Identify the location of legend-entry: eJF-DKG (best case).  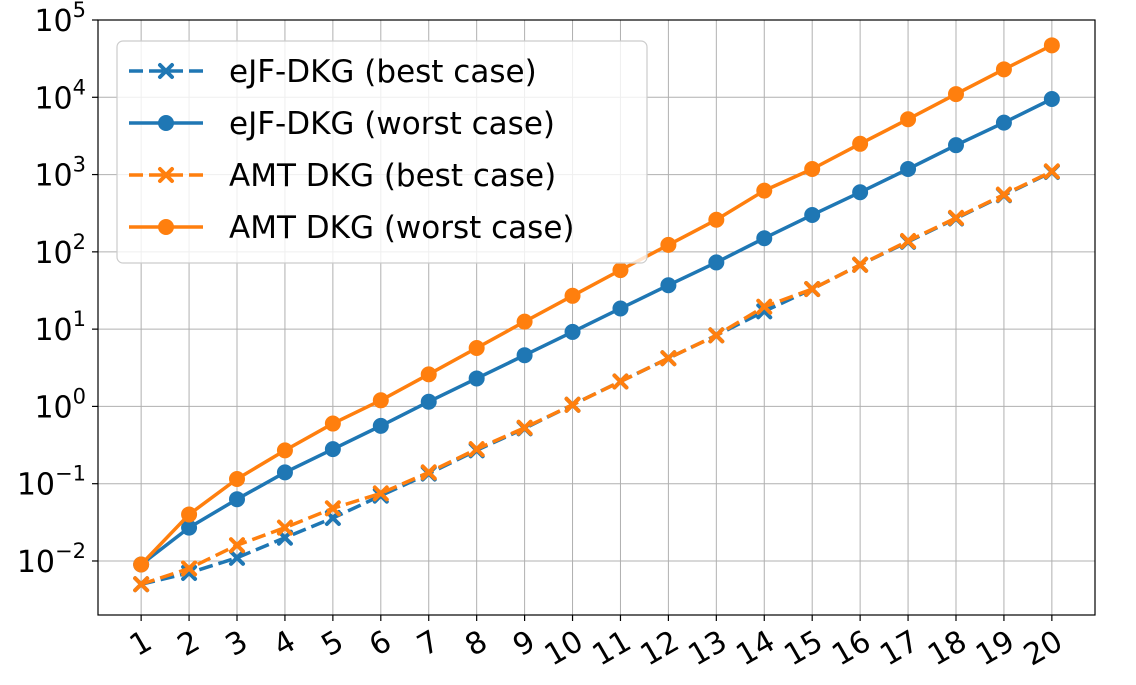
(333, 72).